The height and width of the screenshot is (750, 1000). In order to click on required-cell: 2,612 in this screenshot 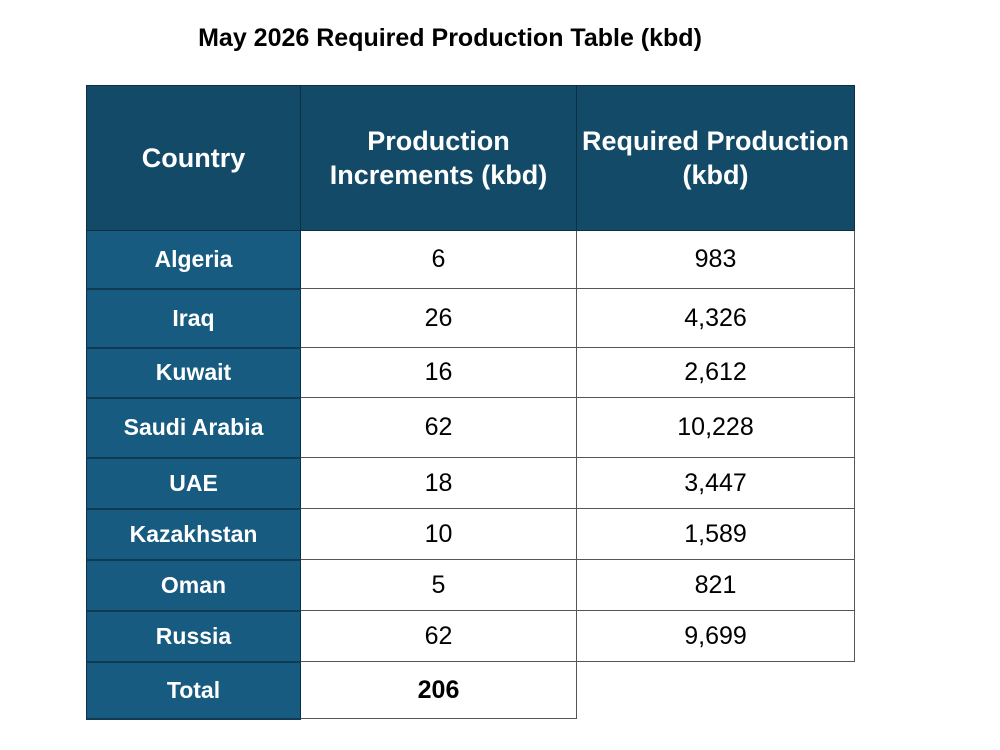, I will do `click(715, 372)`.